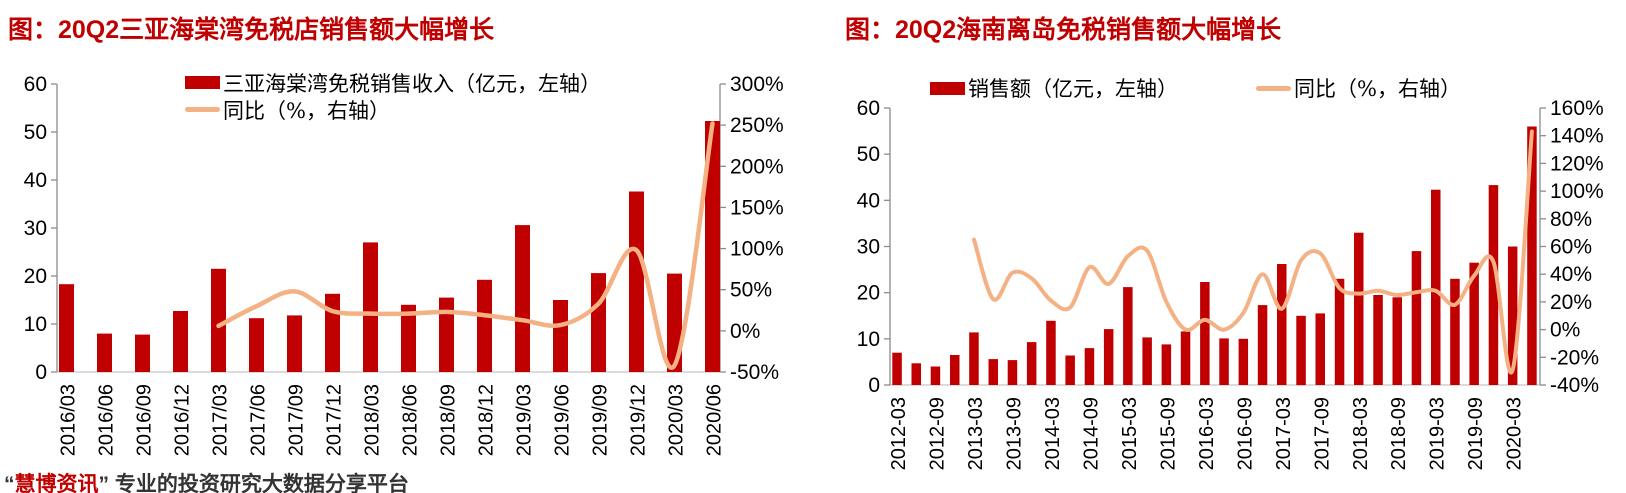  What do you see at coordinates (393, 109) in the screenshot?
I see `legend-row-line: 同比（%，右轴）` at bounding box center [393, 109].